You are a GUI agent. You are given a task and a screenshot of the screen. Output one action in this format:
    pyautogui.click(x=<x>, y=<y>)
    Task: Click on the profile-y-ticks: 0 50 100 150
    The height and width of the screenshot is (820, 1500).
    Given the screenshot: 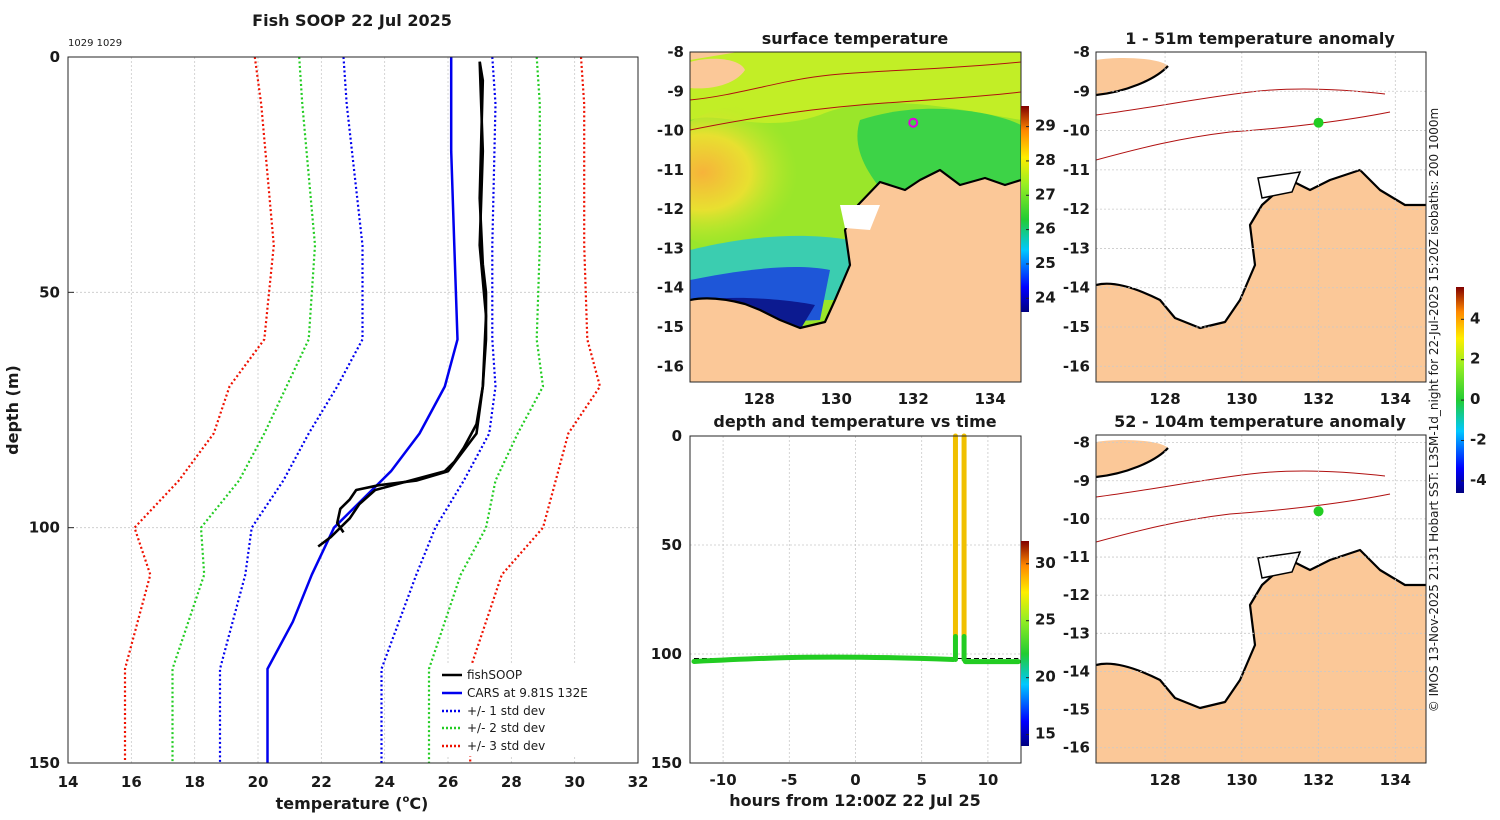 What is the action you would take?
    pyautogui.click(x=44, y=410)
    